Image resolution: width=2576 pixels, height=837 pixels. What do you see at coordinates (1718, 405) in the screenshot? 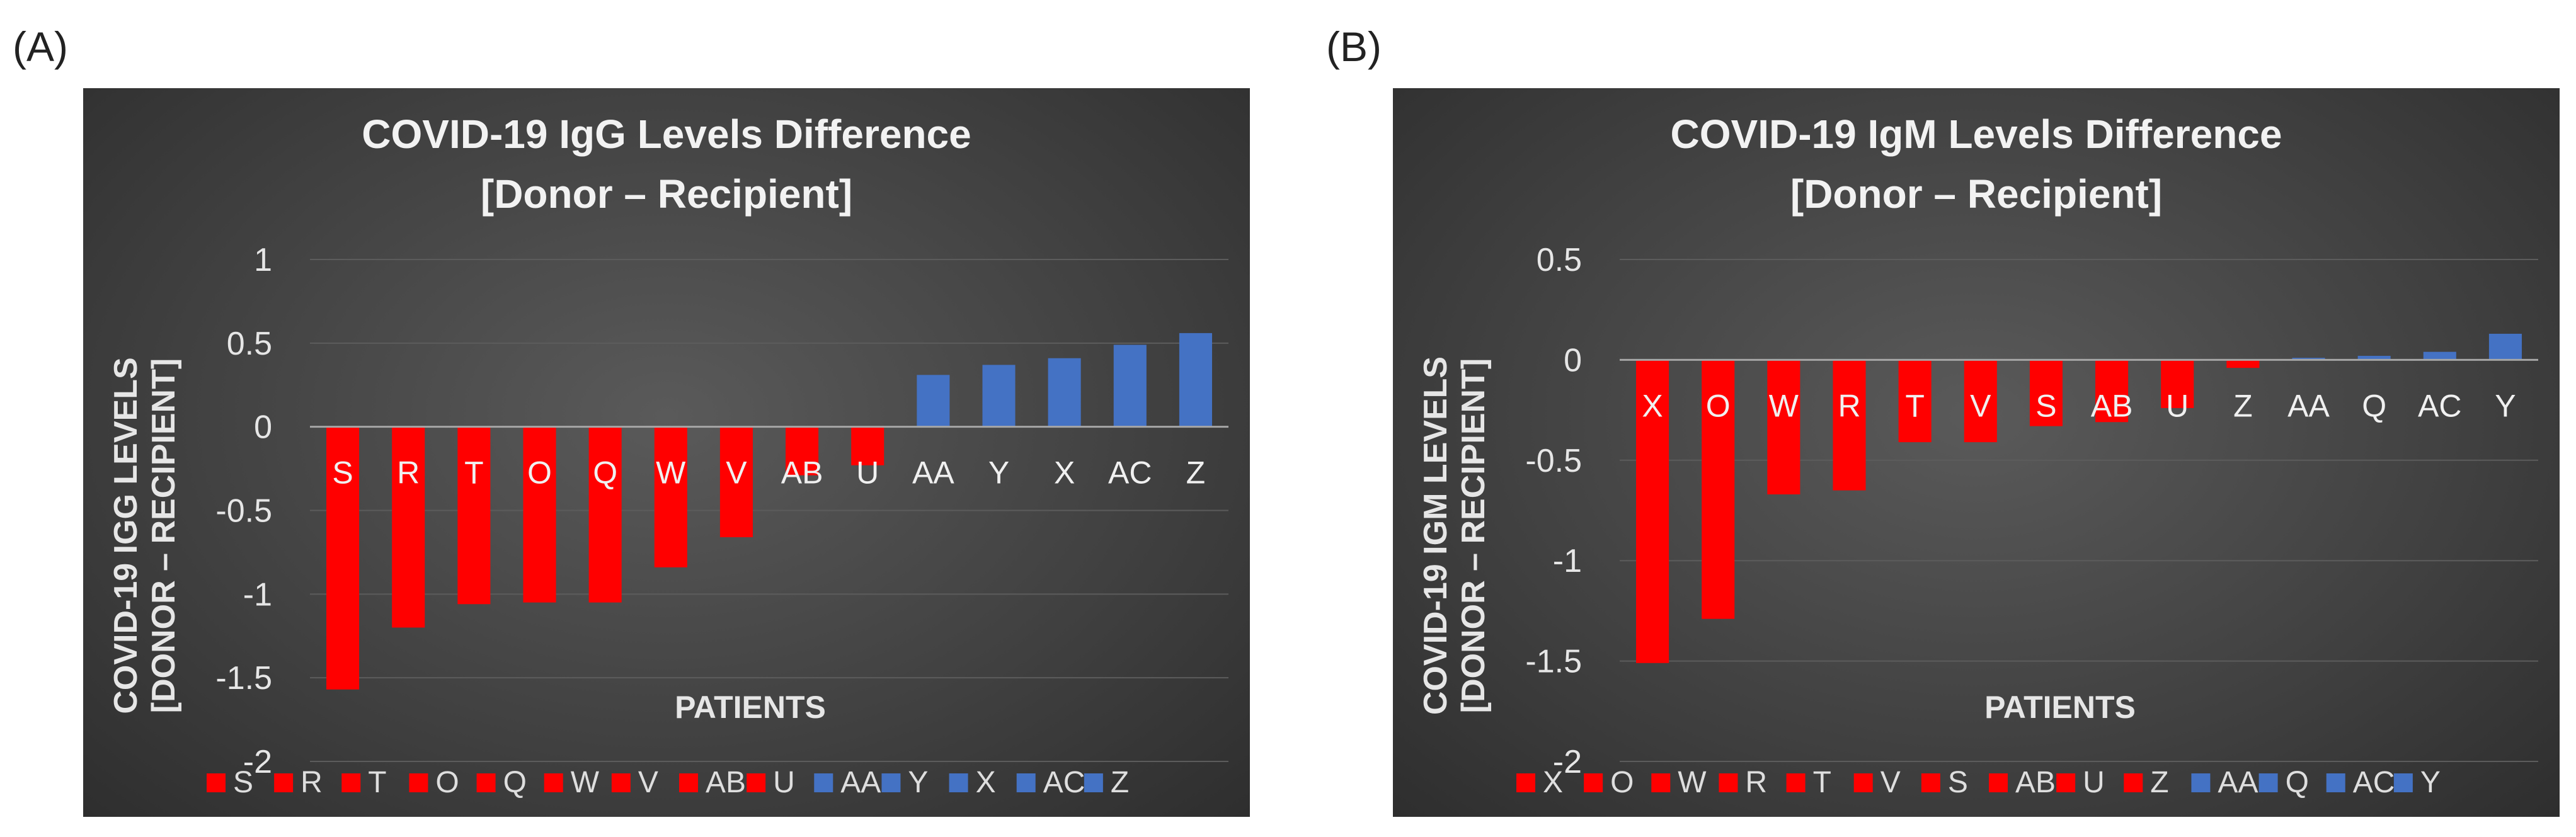
I see `category-label: O` at bounding box center [1718, 405].